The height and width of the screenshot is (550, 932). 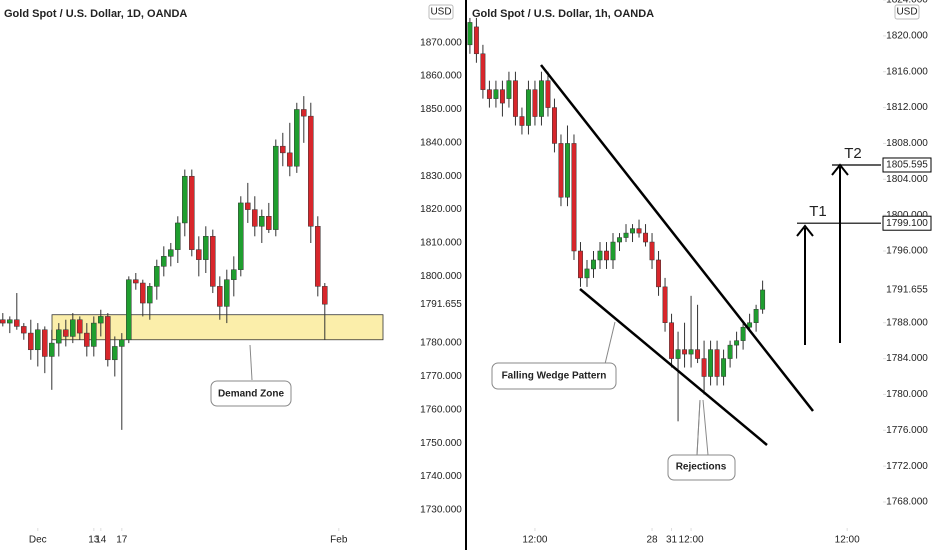 I want to click on y-tick-label: 1808.000, so click(x=907, y=143).